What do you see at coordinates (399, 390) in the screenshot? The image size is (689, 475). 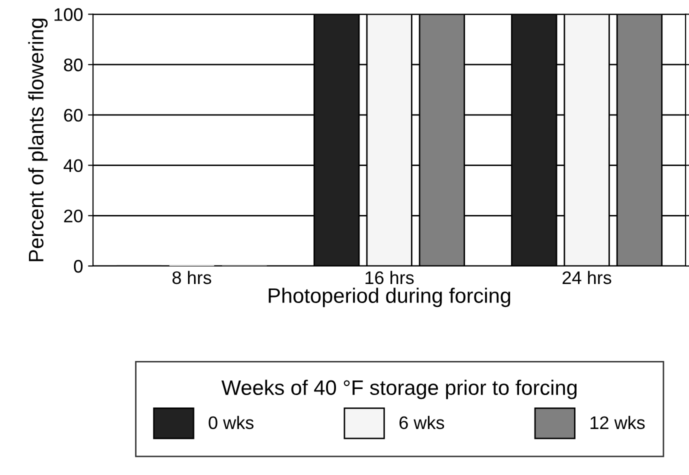 I see `legend-title: Weeks of 40 °F storage prior to forcing` at bounding box center [399, 390].